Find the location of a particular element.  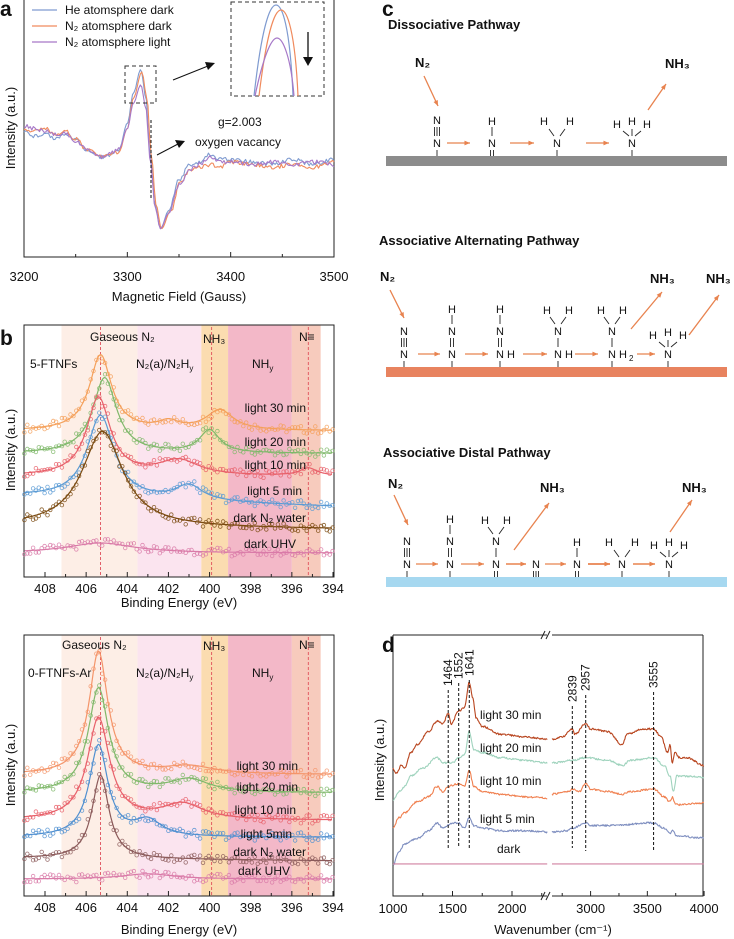

species-label: NH₃ is located at coordinates (552, 487).